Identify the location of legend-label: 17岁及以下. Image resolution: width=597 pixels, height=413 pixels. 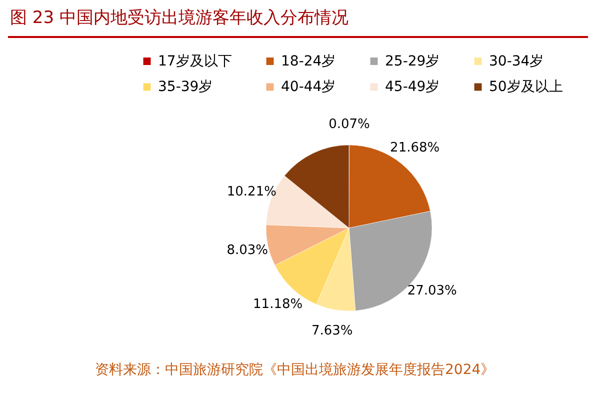
(195, 61).